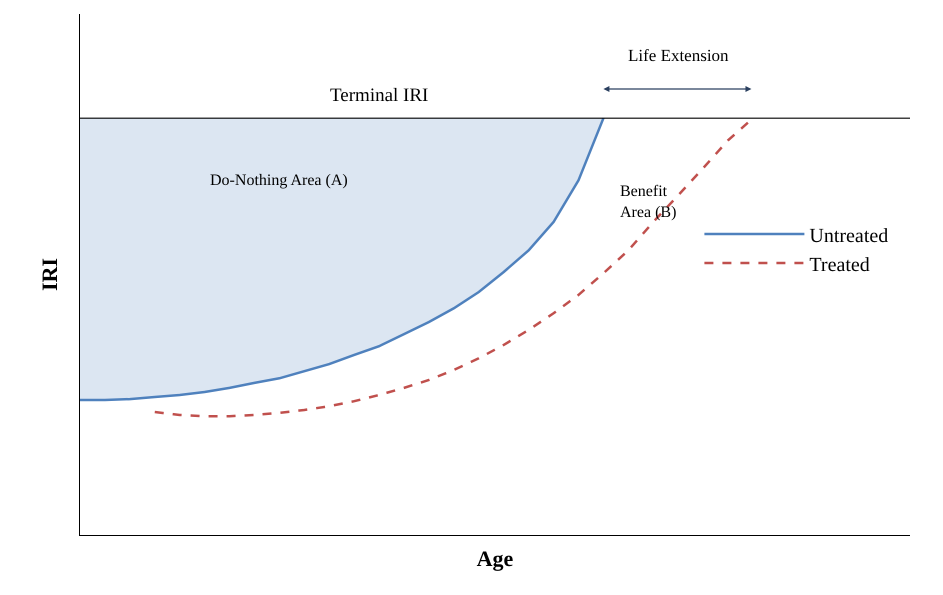 This screenshot has height=595, width=943. Describe the element at coordinates (379, 95) in the screenshot. I see `ref-line-label: Terminal IRI` at that location.